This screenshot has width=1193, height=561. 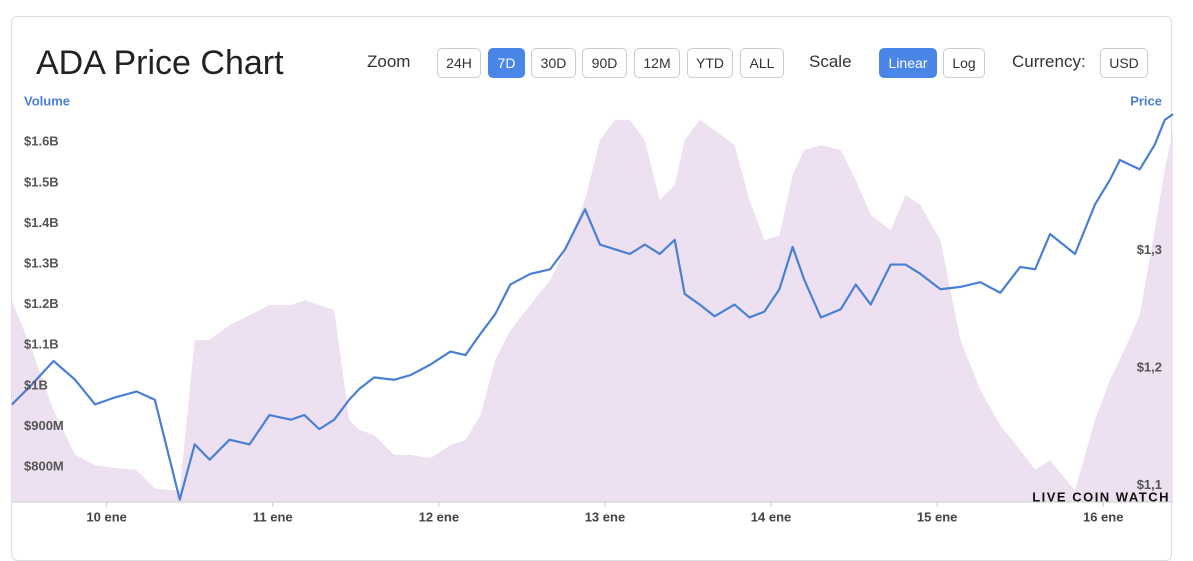 What do you see at coordinates (459, 63) in the screenshot?
I see `zoom-button: 24H` at bounding box center [459, 63].